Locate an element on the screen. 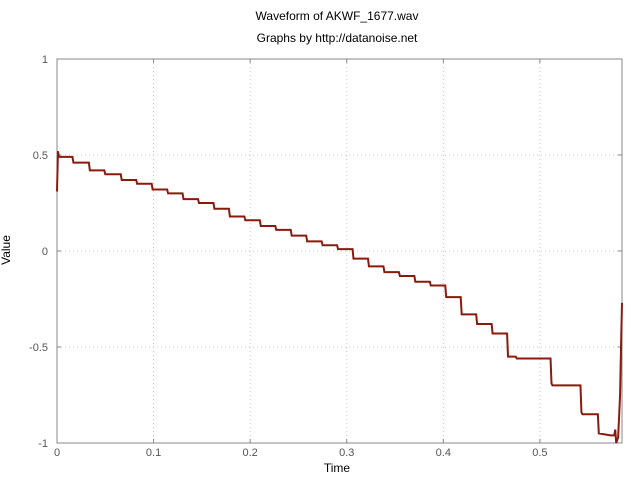 This screenshot has width=640, height=480. y-tick-label: -0.5 is located at coordinates (38, 348).